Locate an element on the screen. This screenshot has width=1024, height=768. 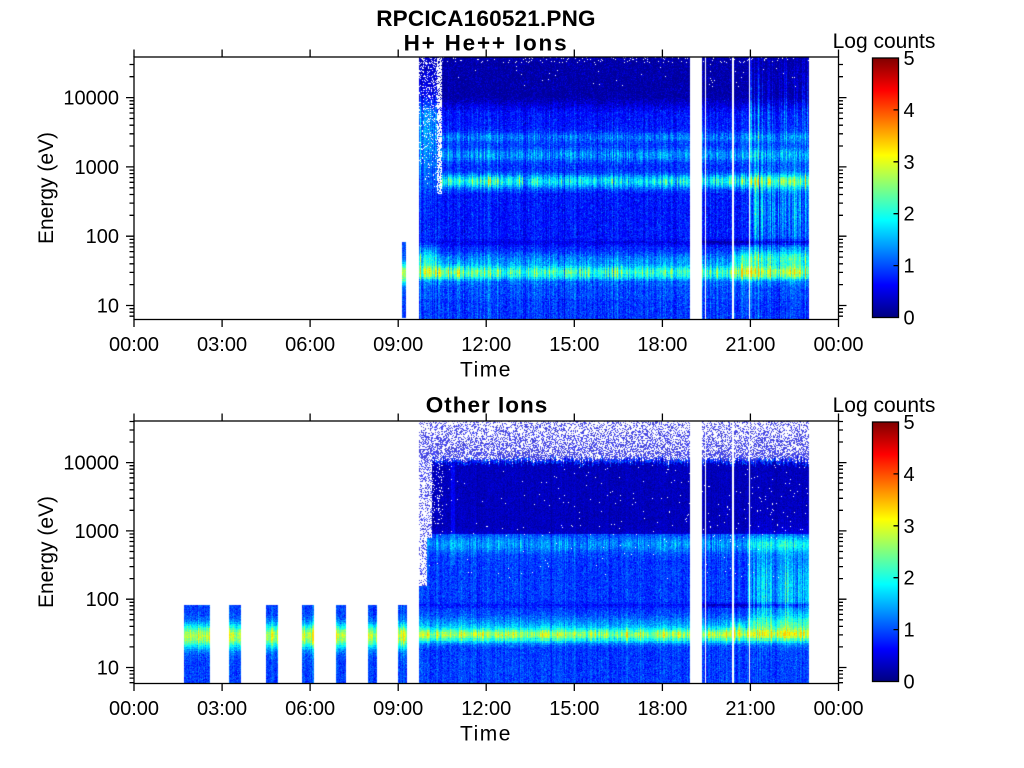
svg-text: RPCICA160521.PNG is located at coordinates (486, 18).